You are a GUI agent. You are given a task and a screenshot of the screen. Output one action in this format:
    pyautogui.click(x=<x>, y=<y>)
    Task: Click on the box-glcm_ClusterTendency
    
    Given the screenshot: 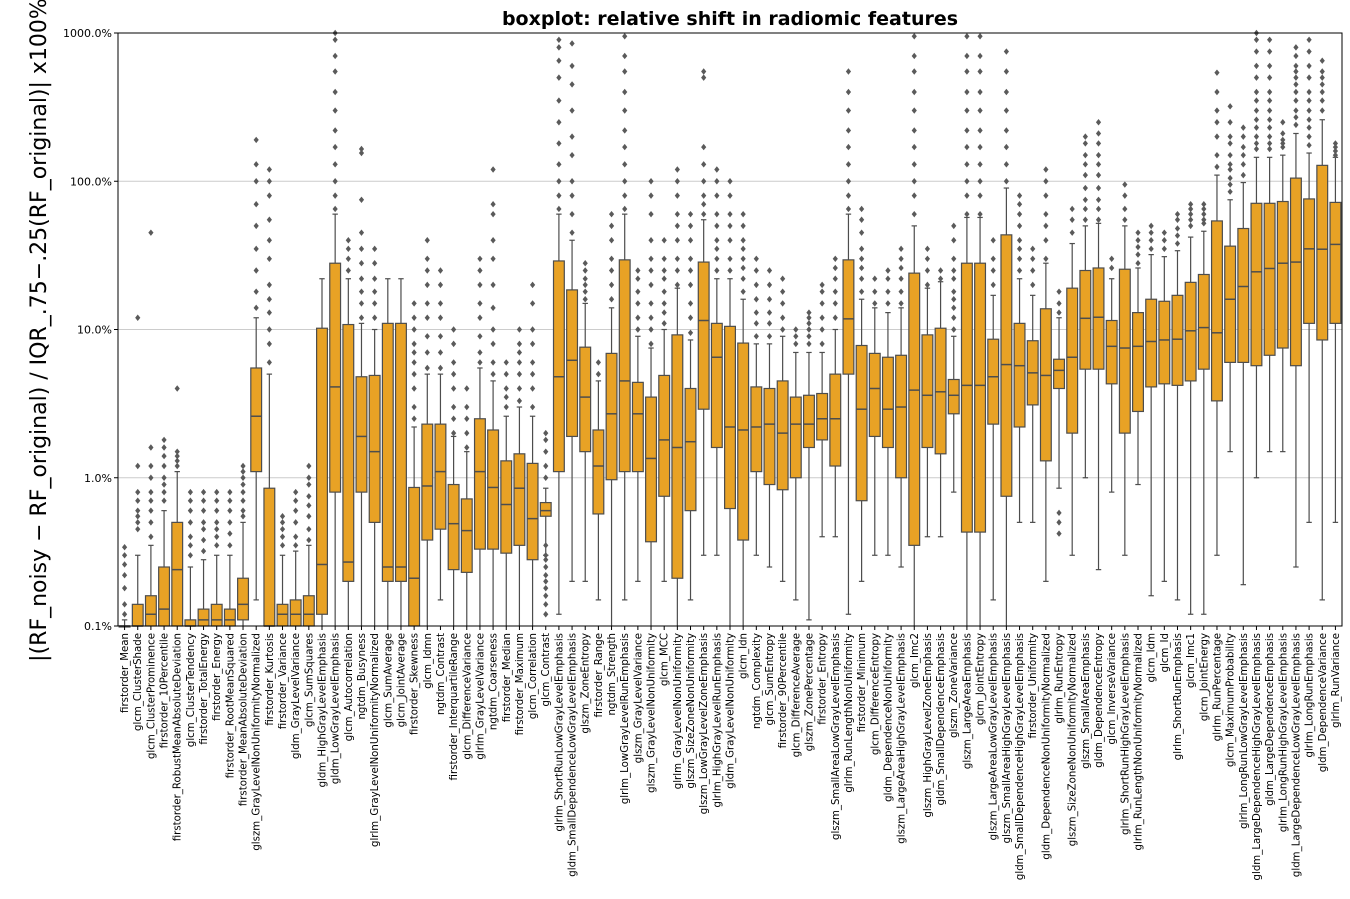 What is the action you would take?
    pyautogui.click(x=190, y=557)
    